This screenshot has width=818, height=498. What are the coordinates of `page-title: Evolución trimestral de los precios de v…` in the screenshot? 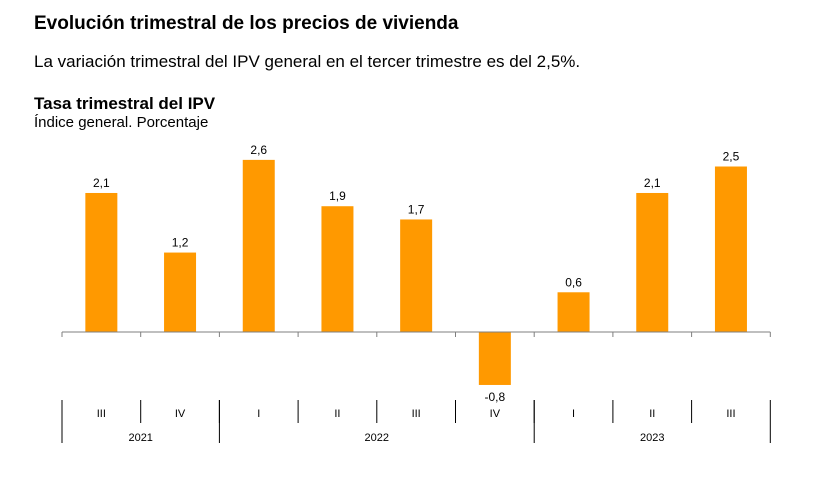 It's located at (246, 23).